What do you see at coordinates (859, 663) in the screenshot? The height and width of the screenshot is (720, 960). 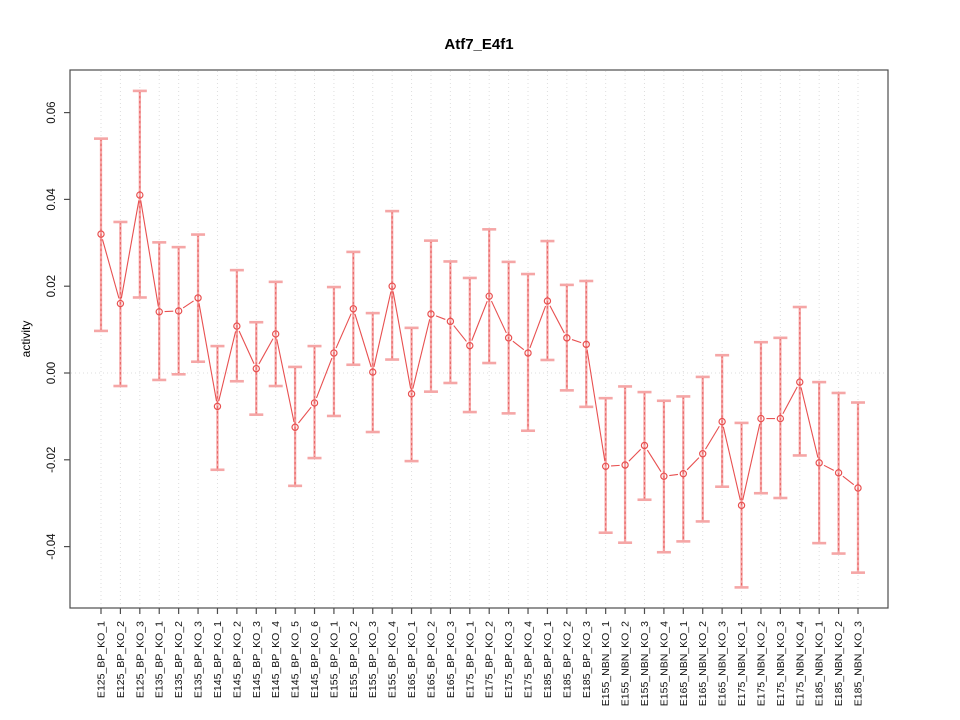 I see `x-tick-label: E185_NBN_KO_3` at bounding box center [859, 663].